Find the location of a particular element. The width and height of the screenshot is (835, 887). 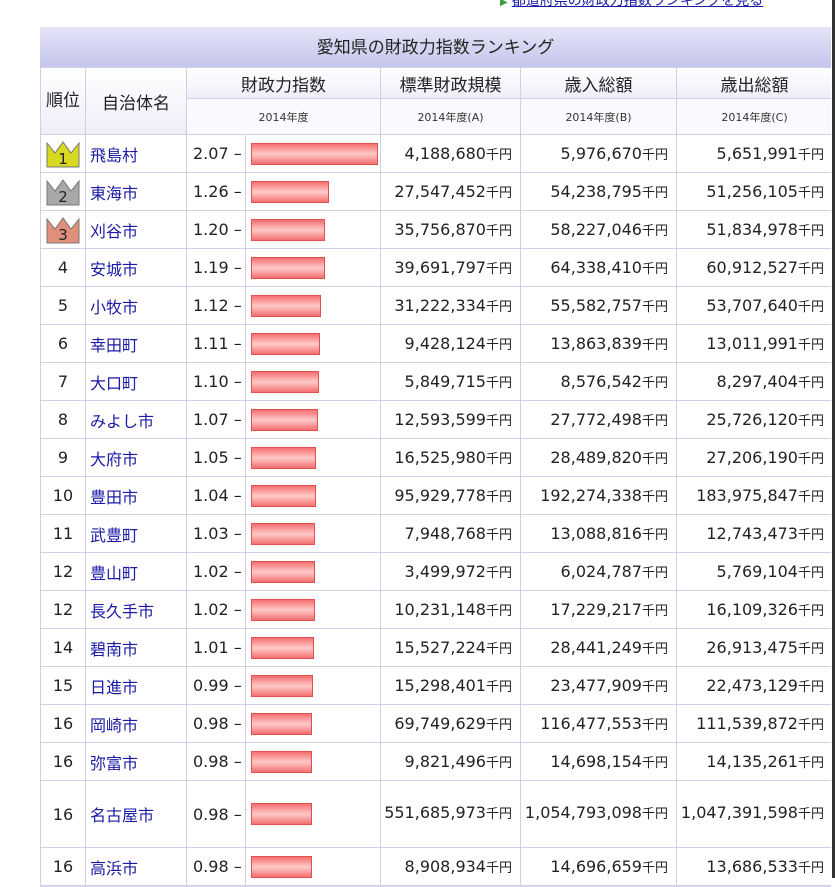

index-value: 0.99 is located at coordinates (211, 685).